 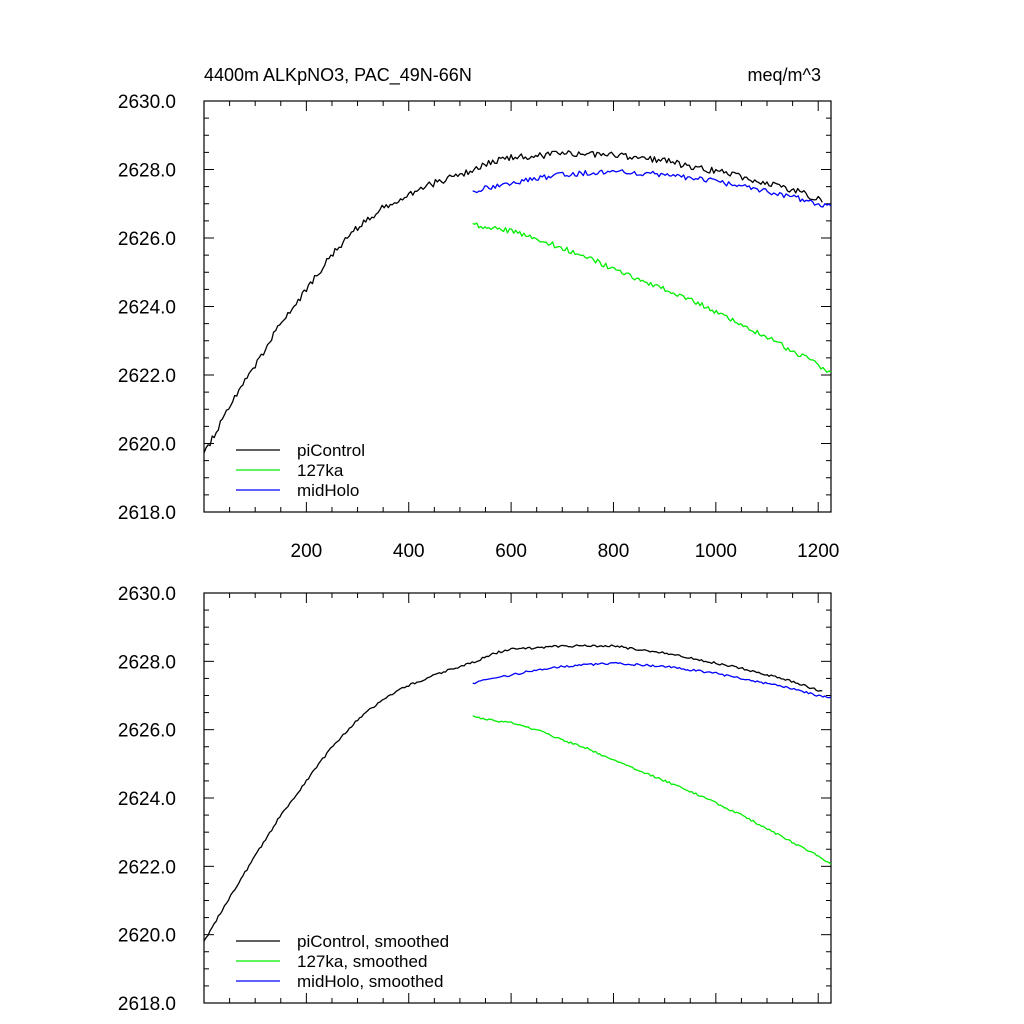 What do you see at coordinates (652, 680) in the screenshot?
I see `series-line-midholo-smoothed` at bounding box center [652, 680].